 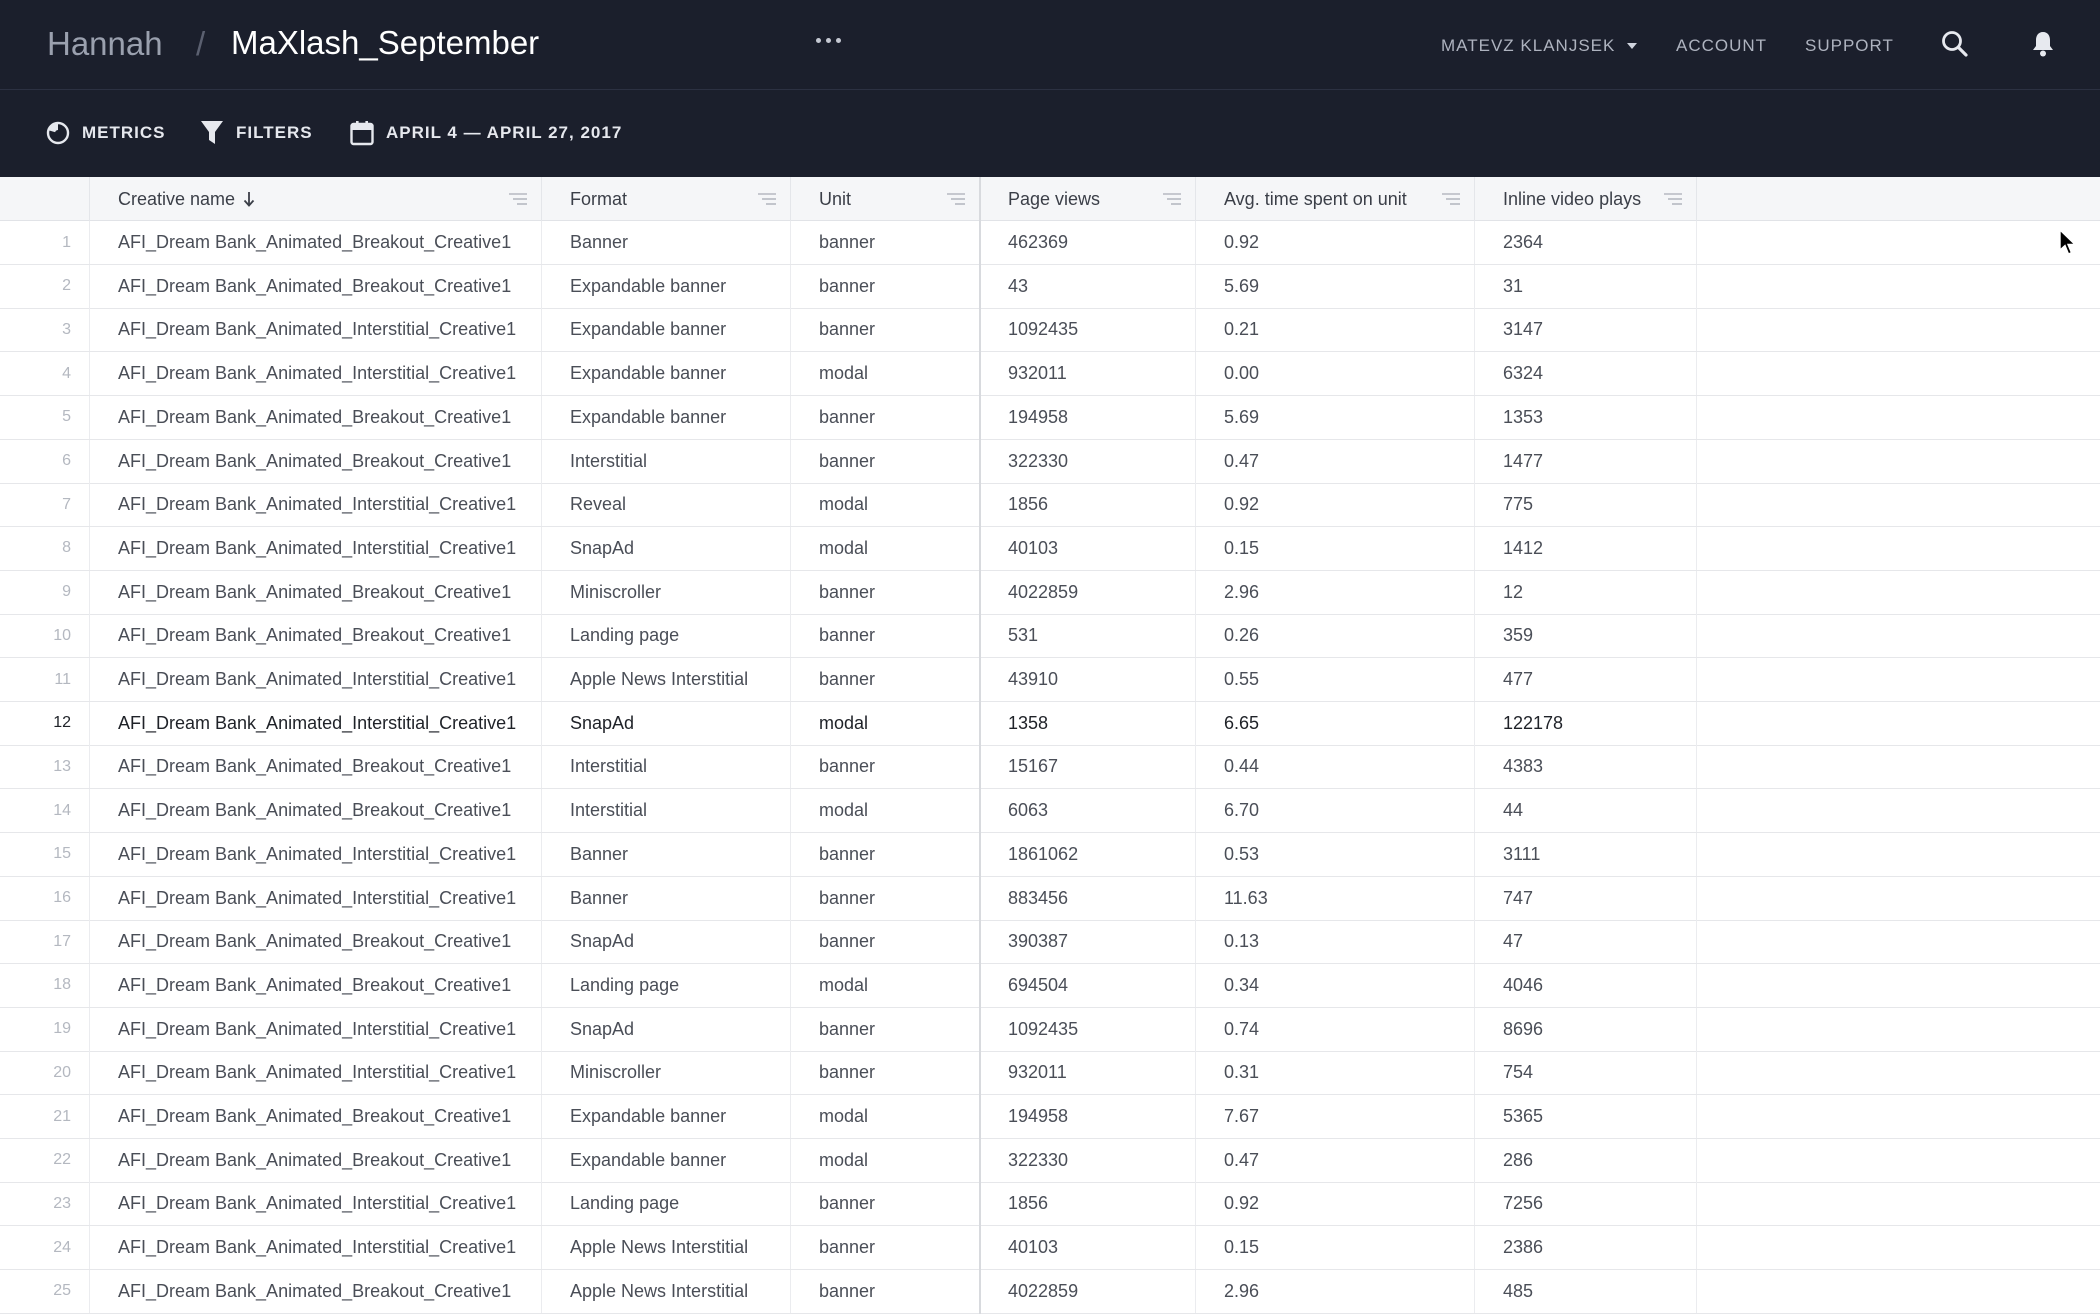 What do you see at coordinates (256, 133) in the screenshot?
I see `filters-button: FILTERS` at bounding box center [256, 133].